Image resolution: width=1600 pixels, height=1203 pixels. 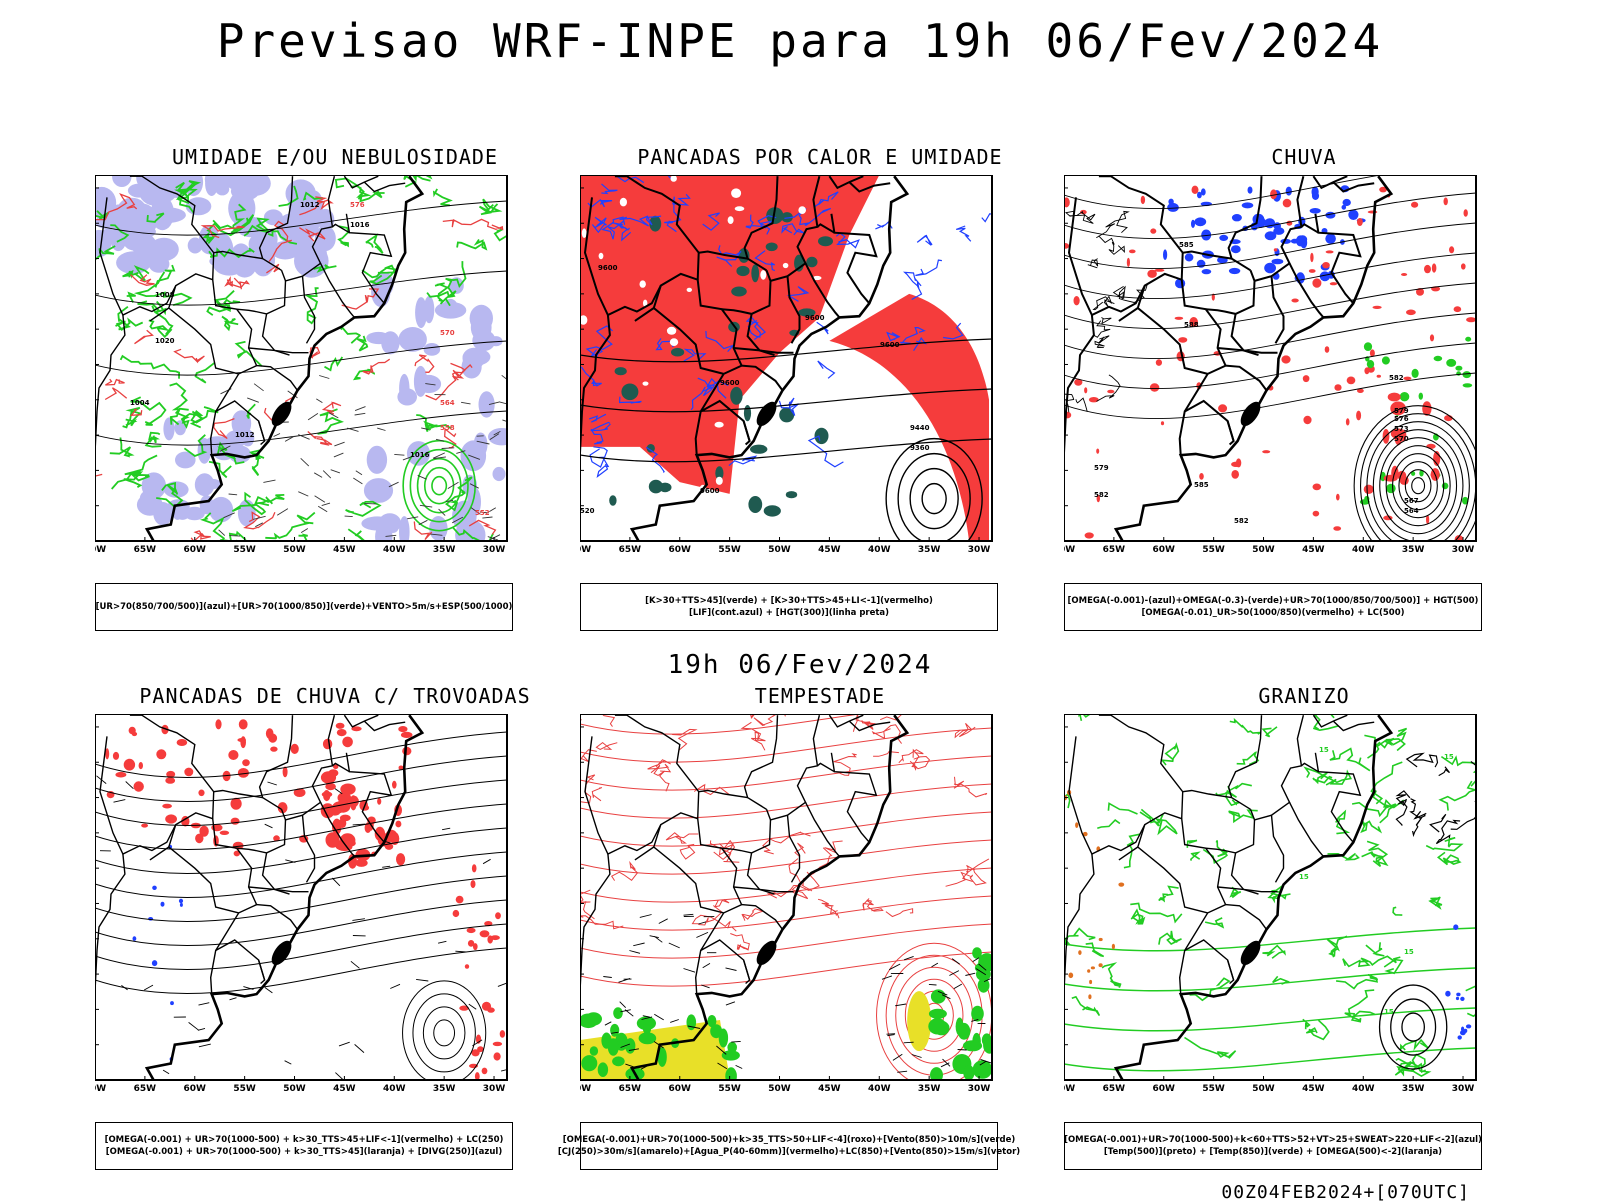 I want to click on contour-label: 564, so click(x=1411, y=511).